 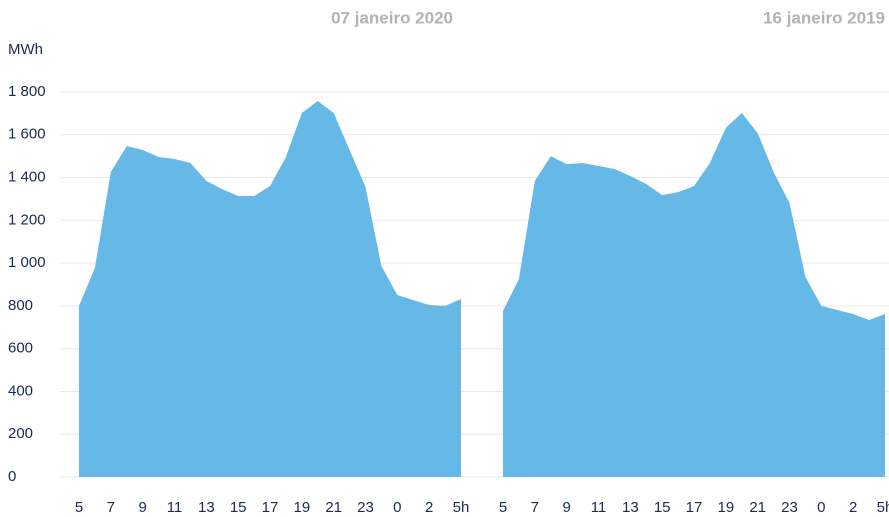 What do you see at coordinates (20, 433) in the screenshot?
I see `y-tick-label: 200` at bounding box center [20, 433].